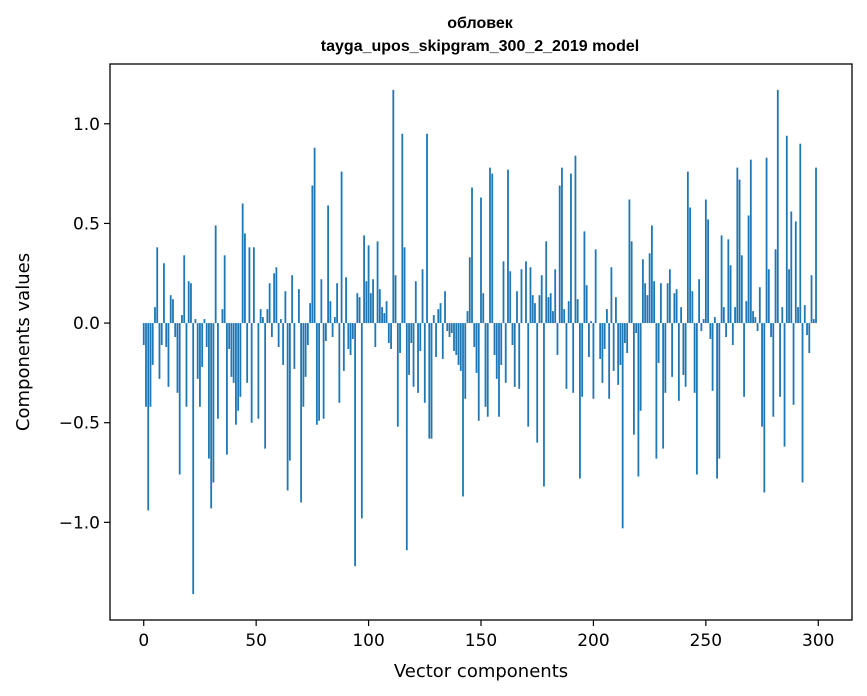 The width and height of the screenshot is (867, 696). Describe the element at coordinates (23, 342) in the screenshot. I see `y-axis-label: Components values` at that location.